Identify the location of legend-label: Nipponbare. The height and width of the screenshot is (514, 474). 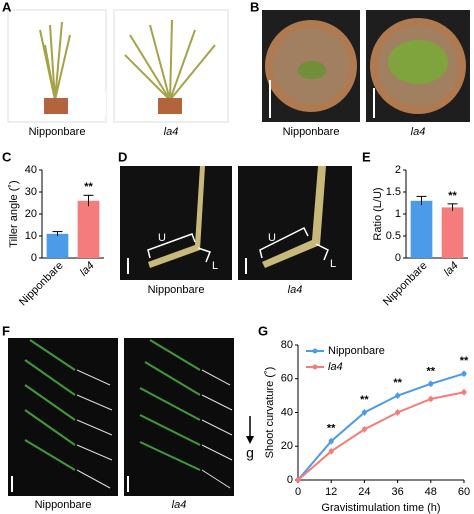
(356, 351).